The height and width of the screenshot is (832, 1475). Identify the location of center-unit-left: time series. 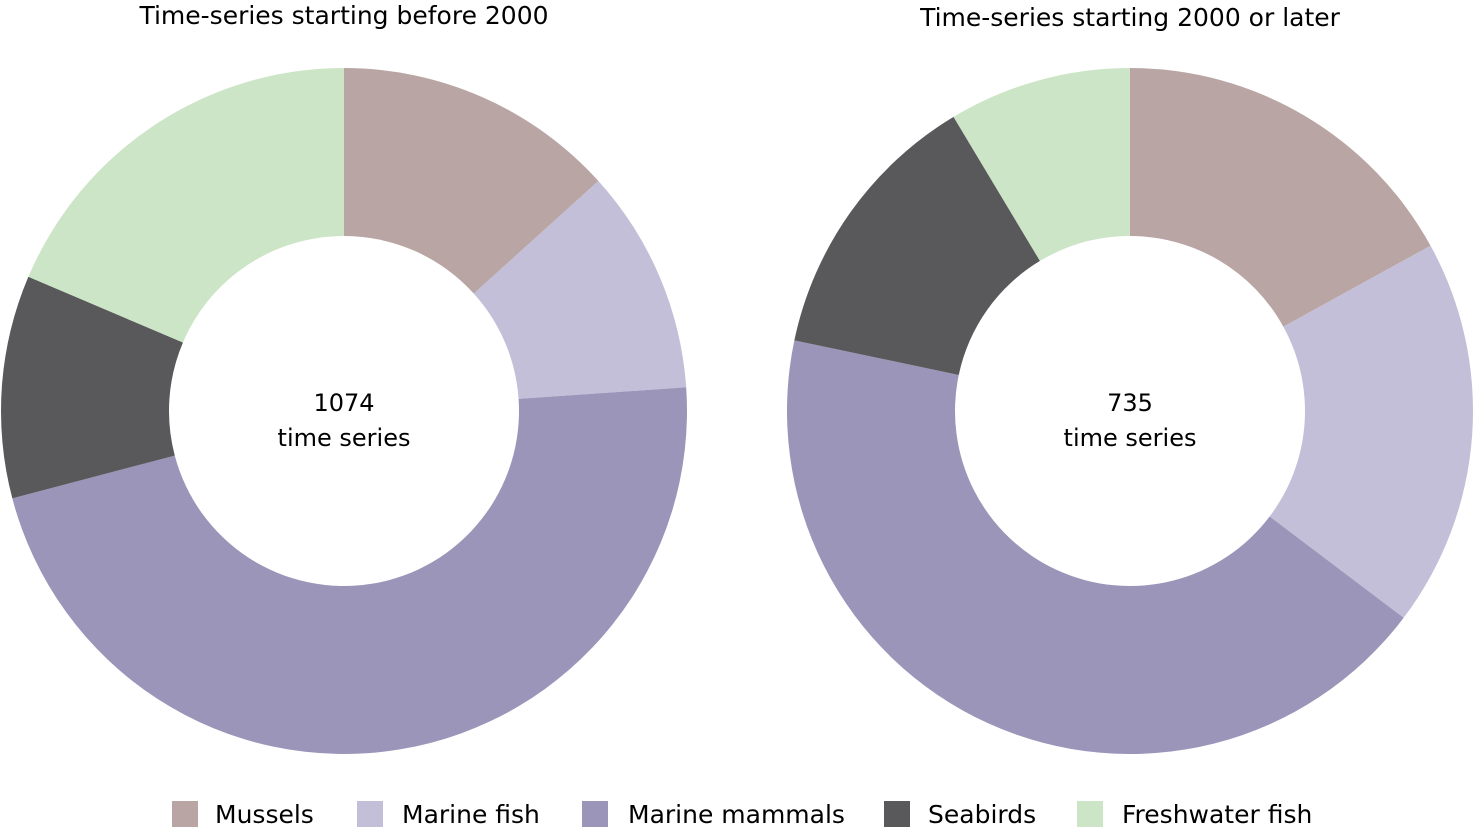
(344, 438).